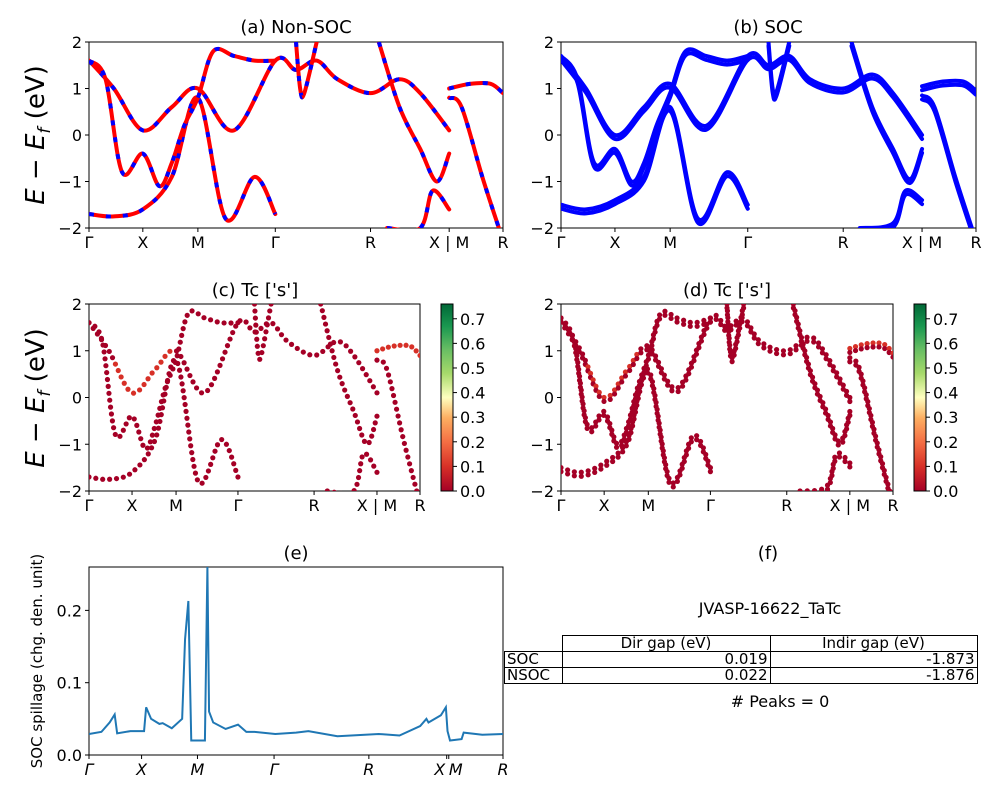 This screenshot has height=800, width=1000. Describe the element at coordinates (472, 368) in the screenshot. I see `colorbar-tick-label: 0.5` at that location.